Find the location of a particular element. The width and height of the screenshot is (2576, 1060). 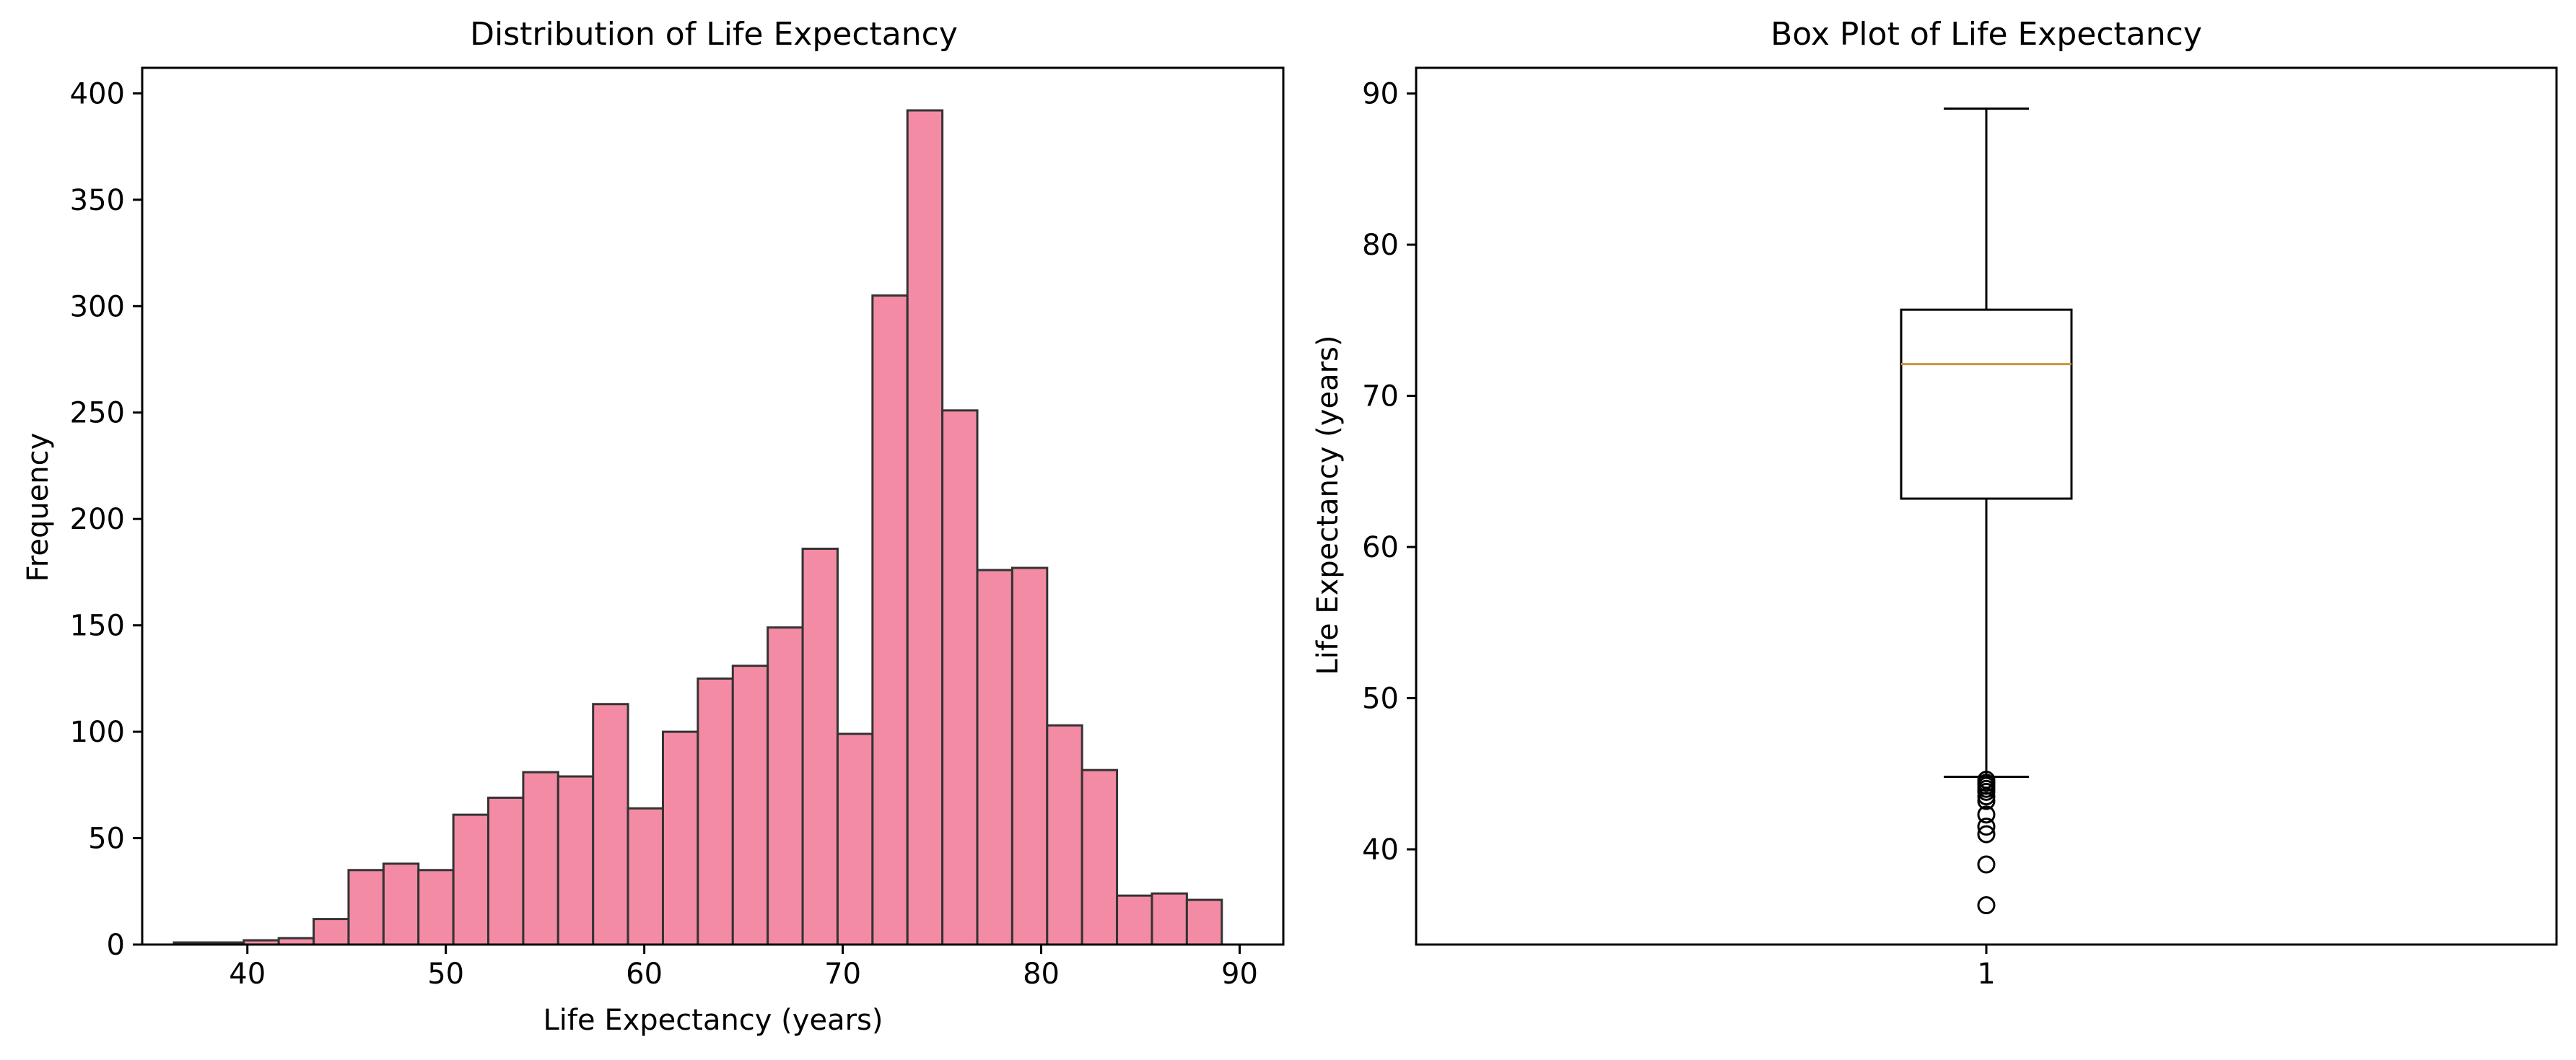

boxplot-box is located at coordinates (1986, 404).